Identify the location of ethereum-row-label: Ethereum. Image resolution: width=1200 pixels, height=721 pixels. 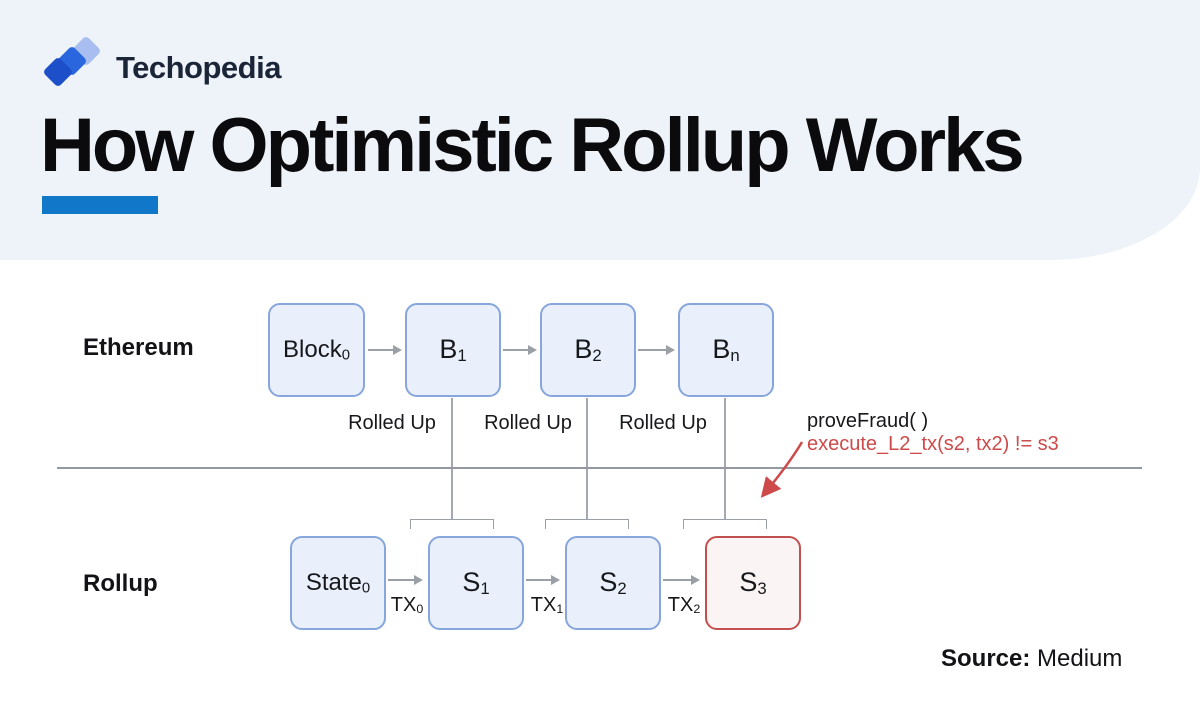
(138, 347).